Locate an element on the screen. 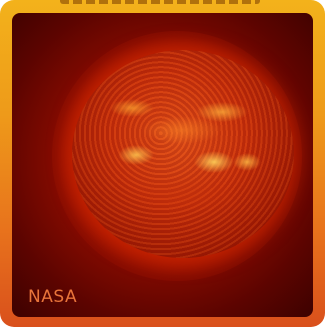 The image size is (325, 327). top-text-strip is located at coordinates (160, 2).